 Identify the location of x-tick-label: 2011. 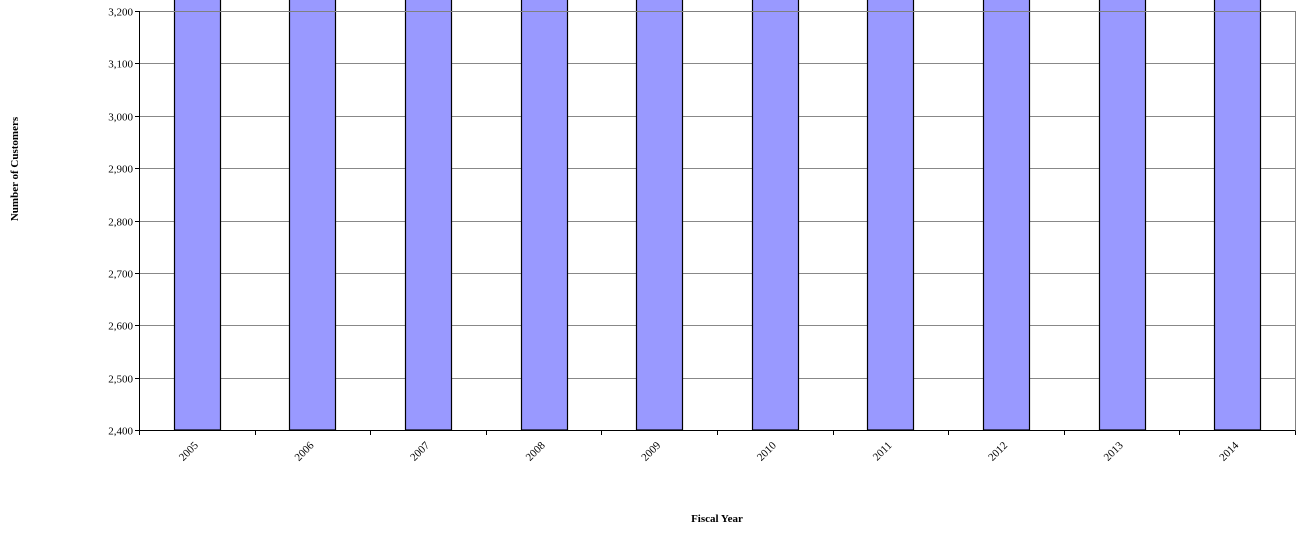
(883, 452).